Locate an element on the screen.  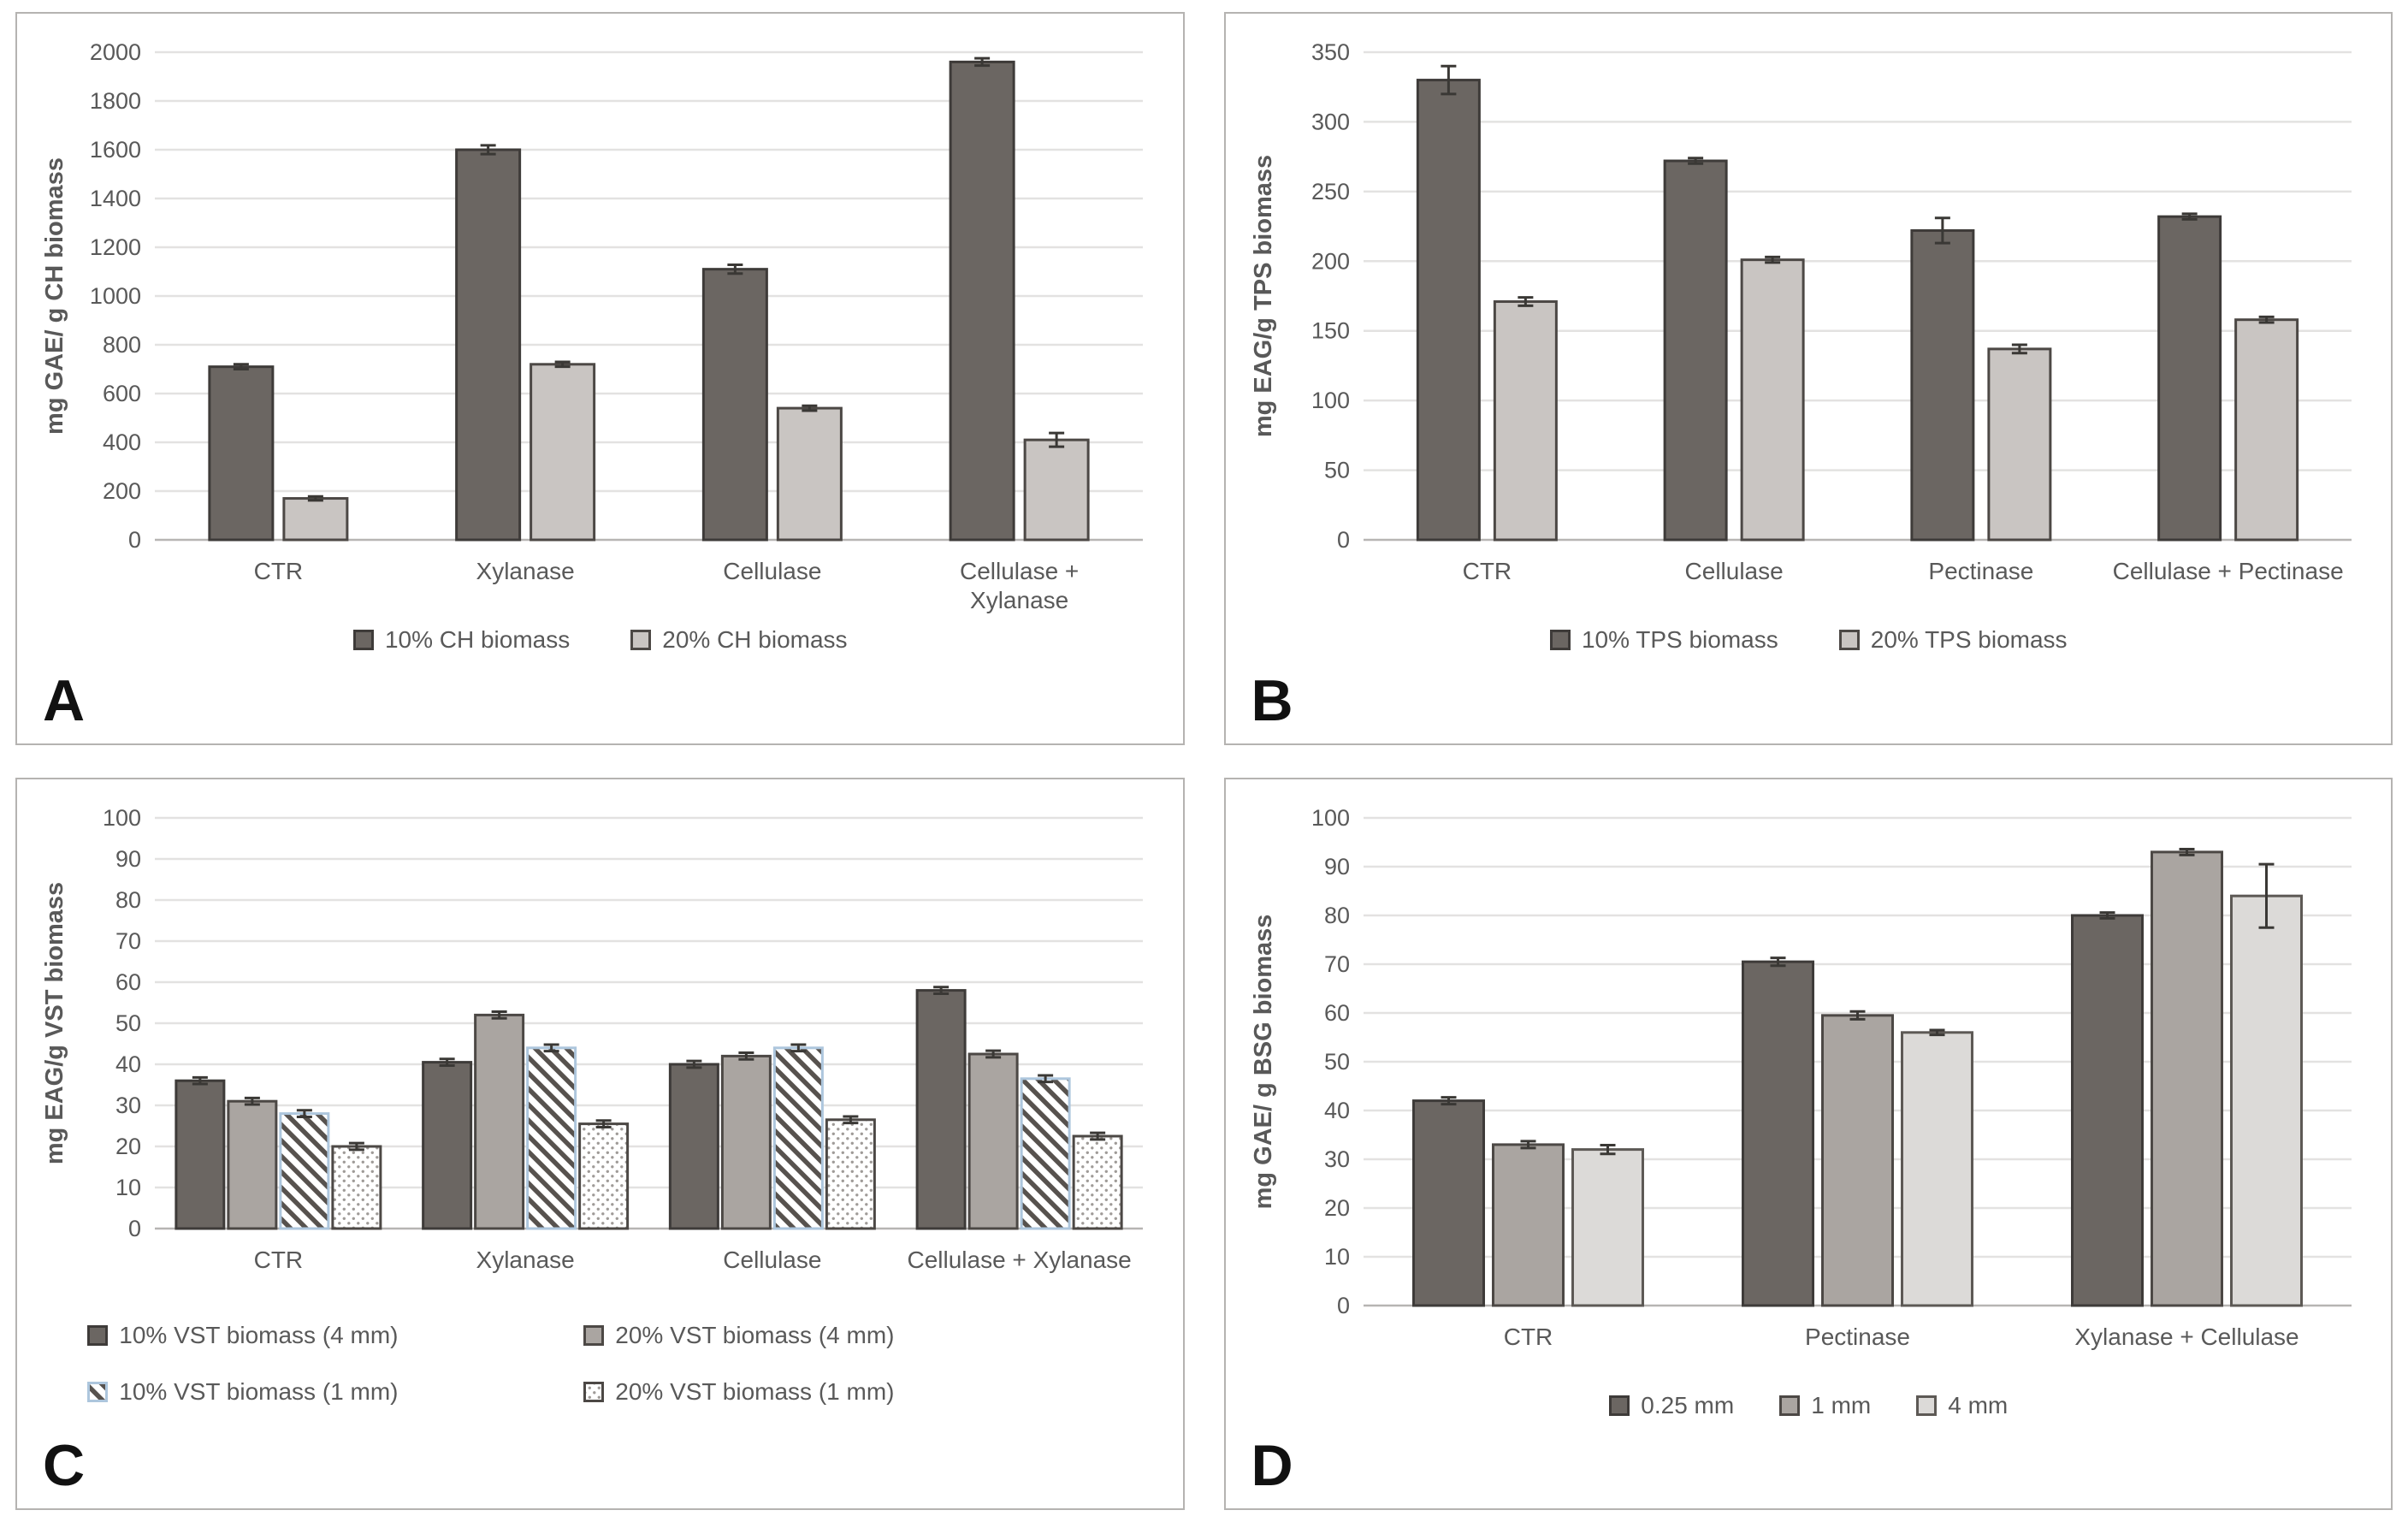
legend-label: 0.25 mm is located at coordinates (1688, 1404).